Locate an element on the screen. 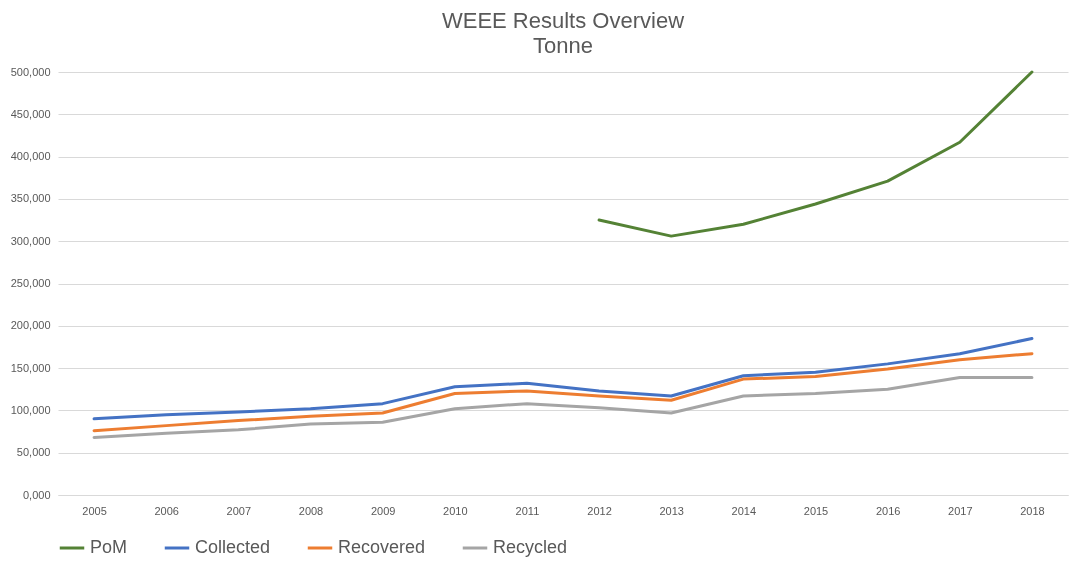  y-tick-label: 400,000 is located at coordinates (30, 156).